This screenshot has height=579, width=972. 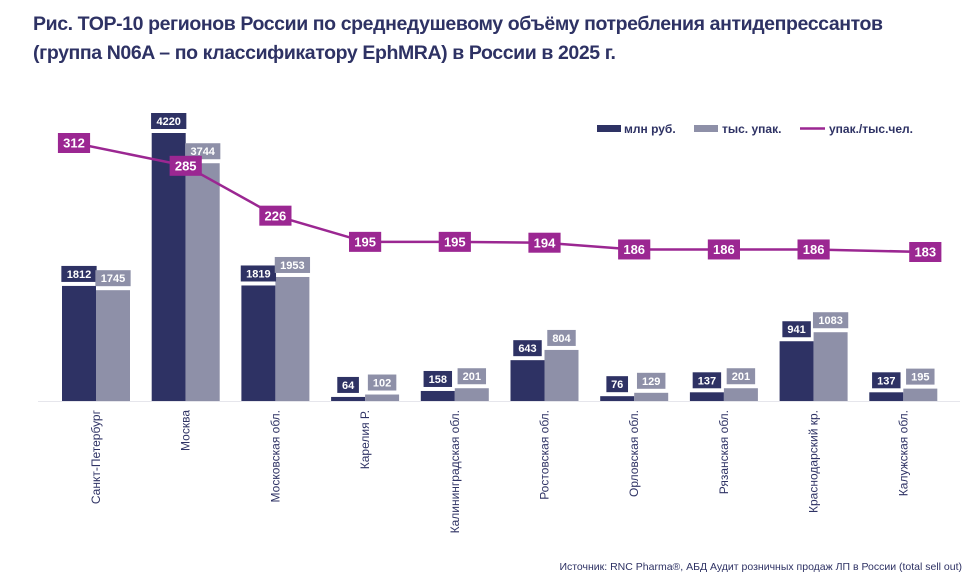 I want to click on legend-label-rub: млн руб., so click(x=650, y=129).